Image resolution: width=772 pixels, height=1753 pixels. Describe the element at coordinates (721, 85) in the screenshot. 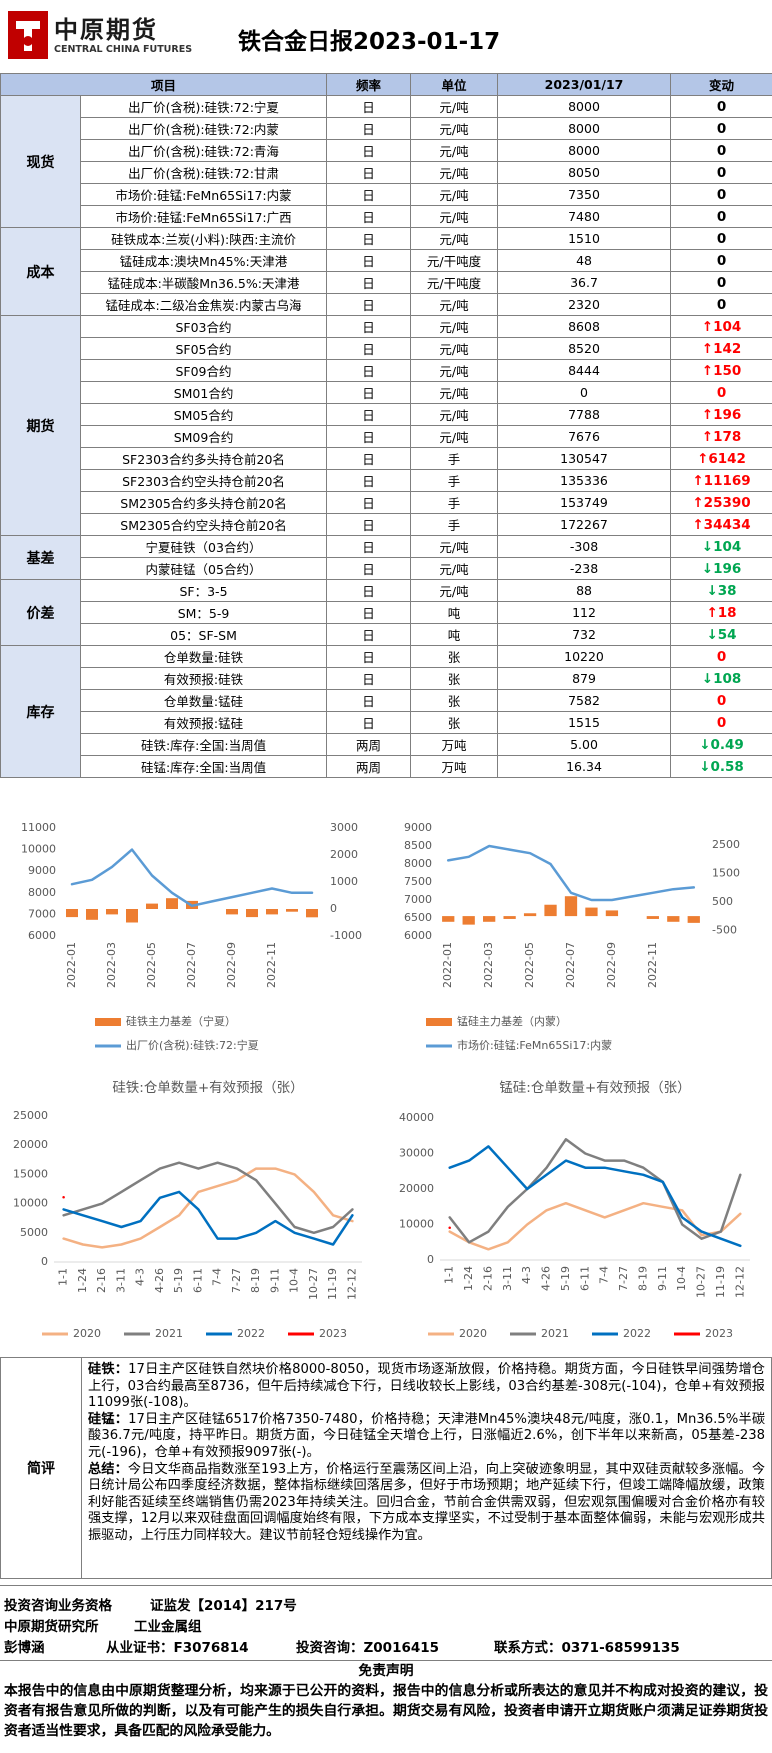

I see `column-header: 变动` at that location.